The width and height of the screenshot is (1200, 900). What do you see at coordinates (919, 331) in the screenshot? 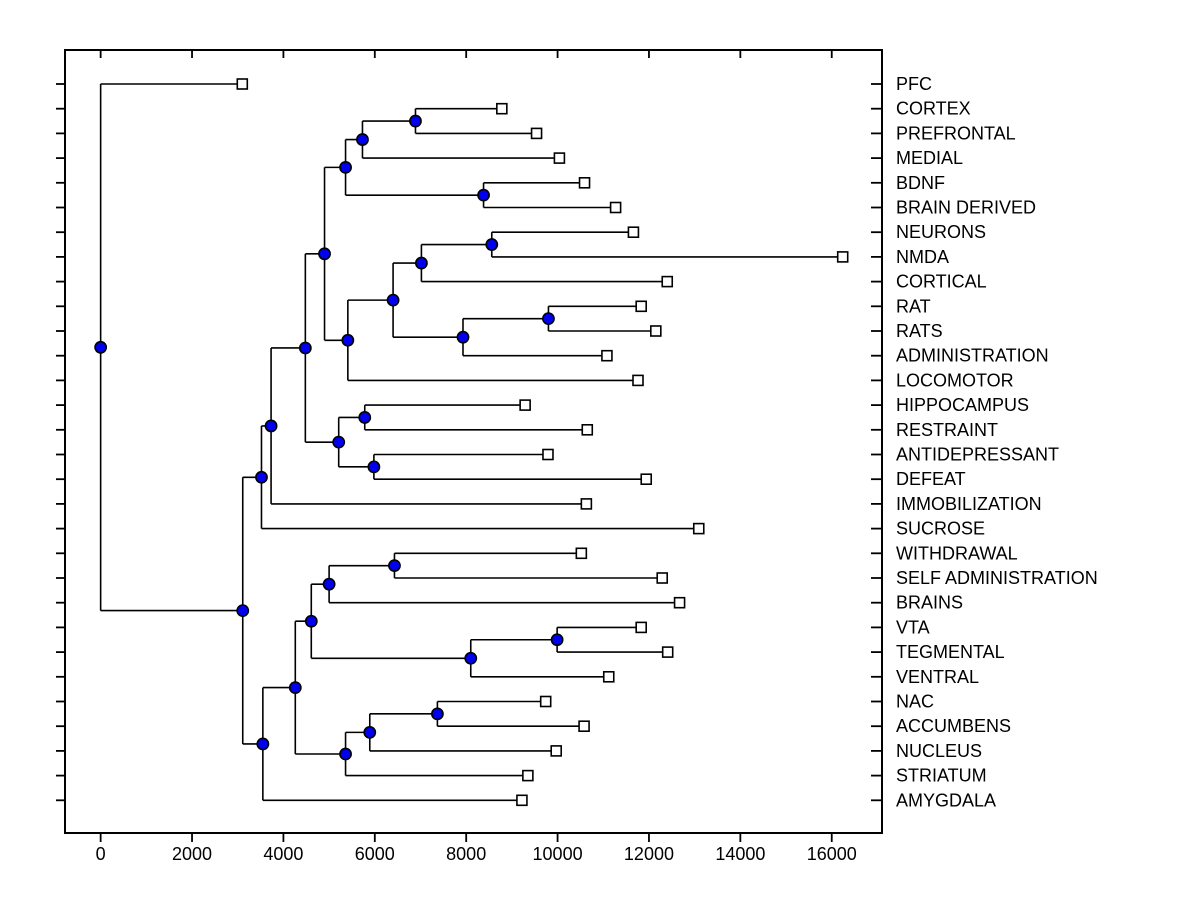
I see `leaf-label: RATS` at bounding box center [919, 331].